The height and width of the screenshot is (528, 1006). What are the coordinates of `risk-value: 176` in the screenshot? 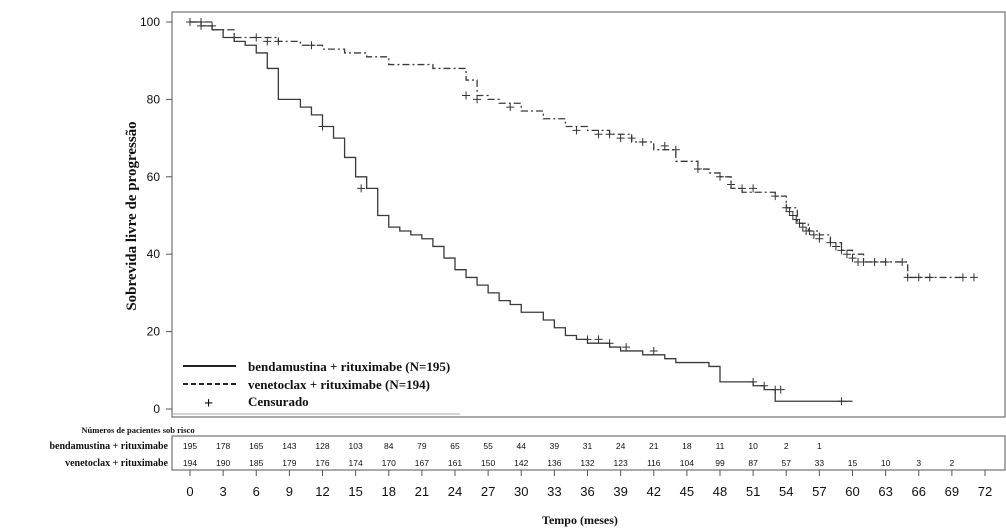 It's located at (322, 463).